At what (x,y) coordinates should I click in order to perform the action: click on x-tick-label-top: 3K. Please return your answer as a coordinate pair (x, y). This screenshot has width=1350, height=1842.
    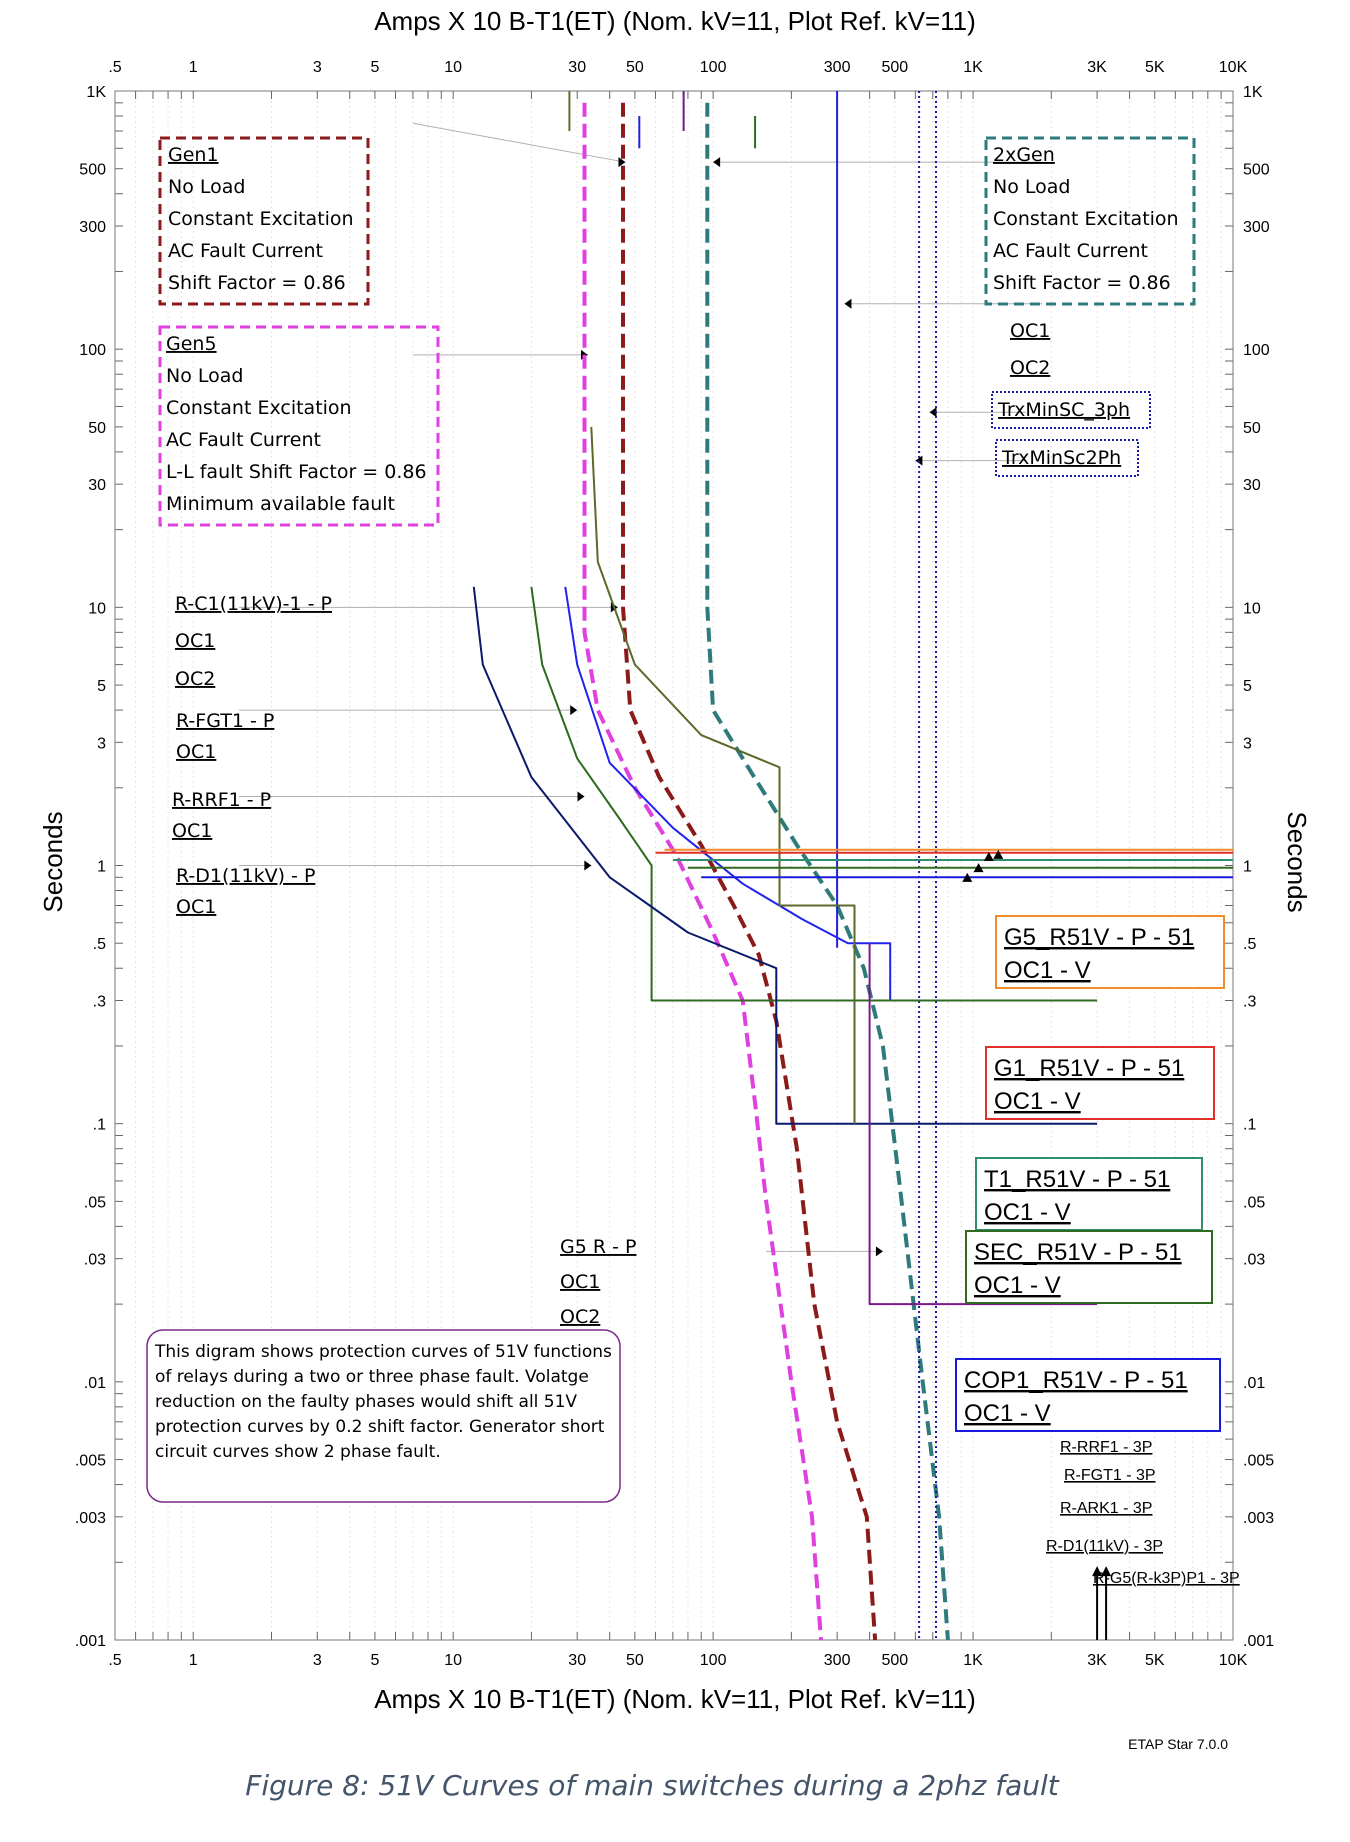
    Looking at the image, I should click on (1097, 67).